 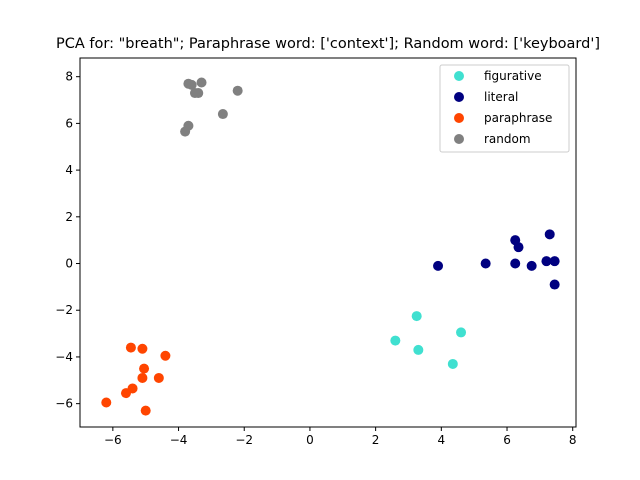 I want to click on y-tick-label: 6, so click(x=69, y=123).